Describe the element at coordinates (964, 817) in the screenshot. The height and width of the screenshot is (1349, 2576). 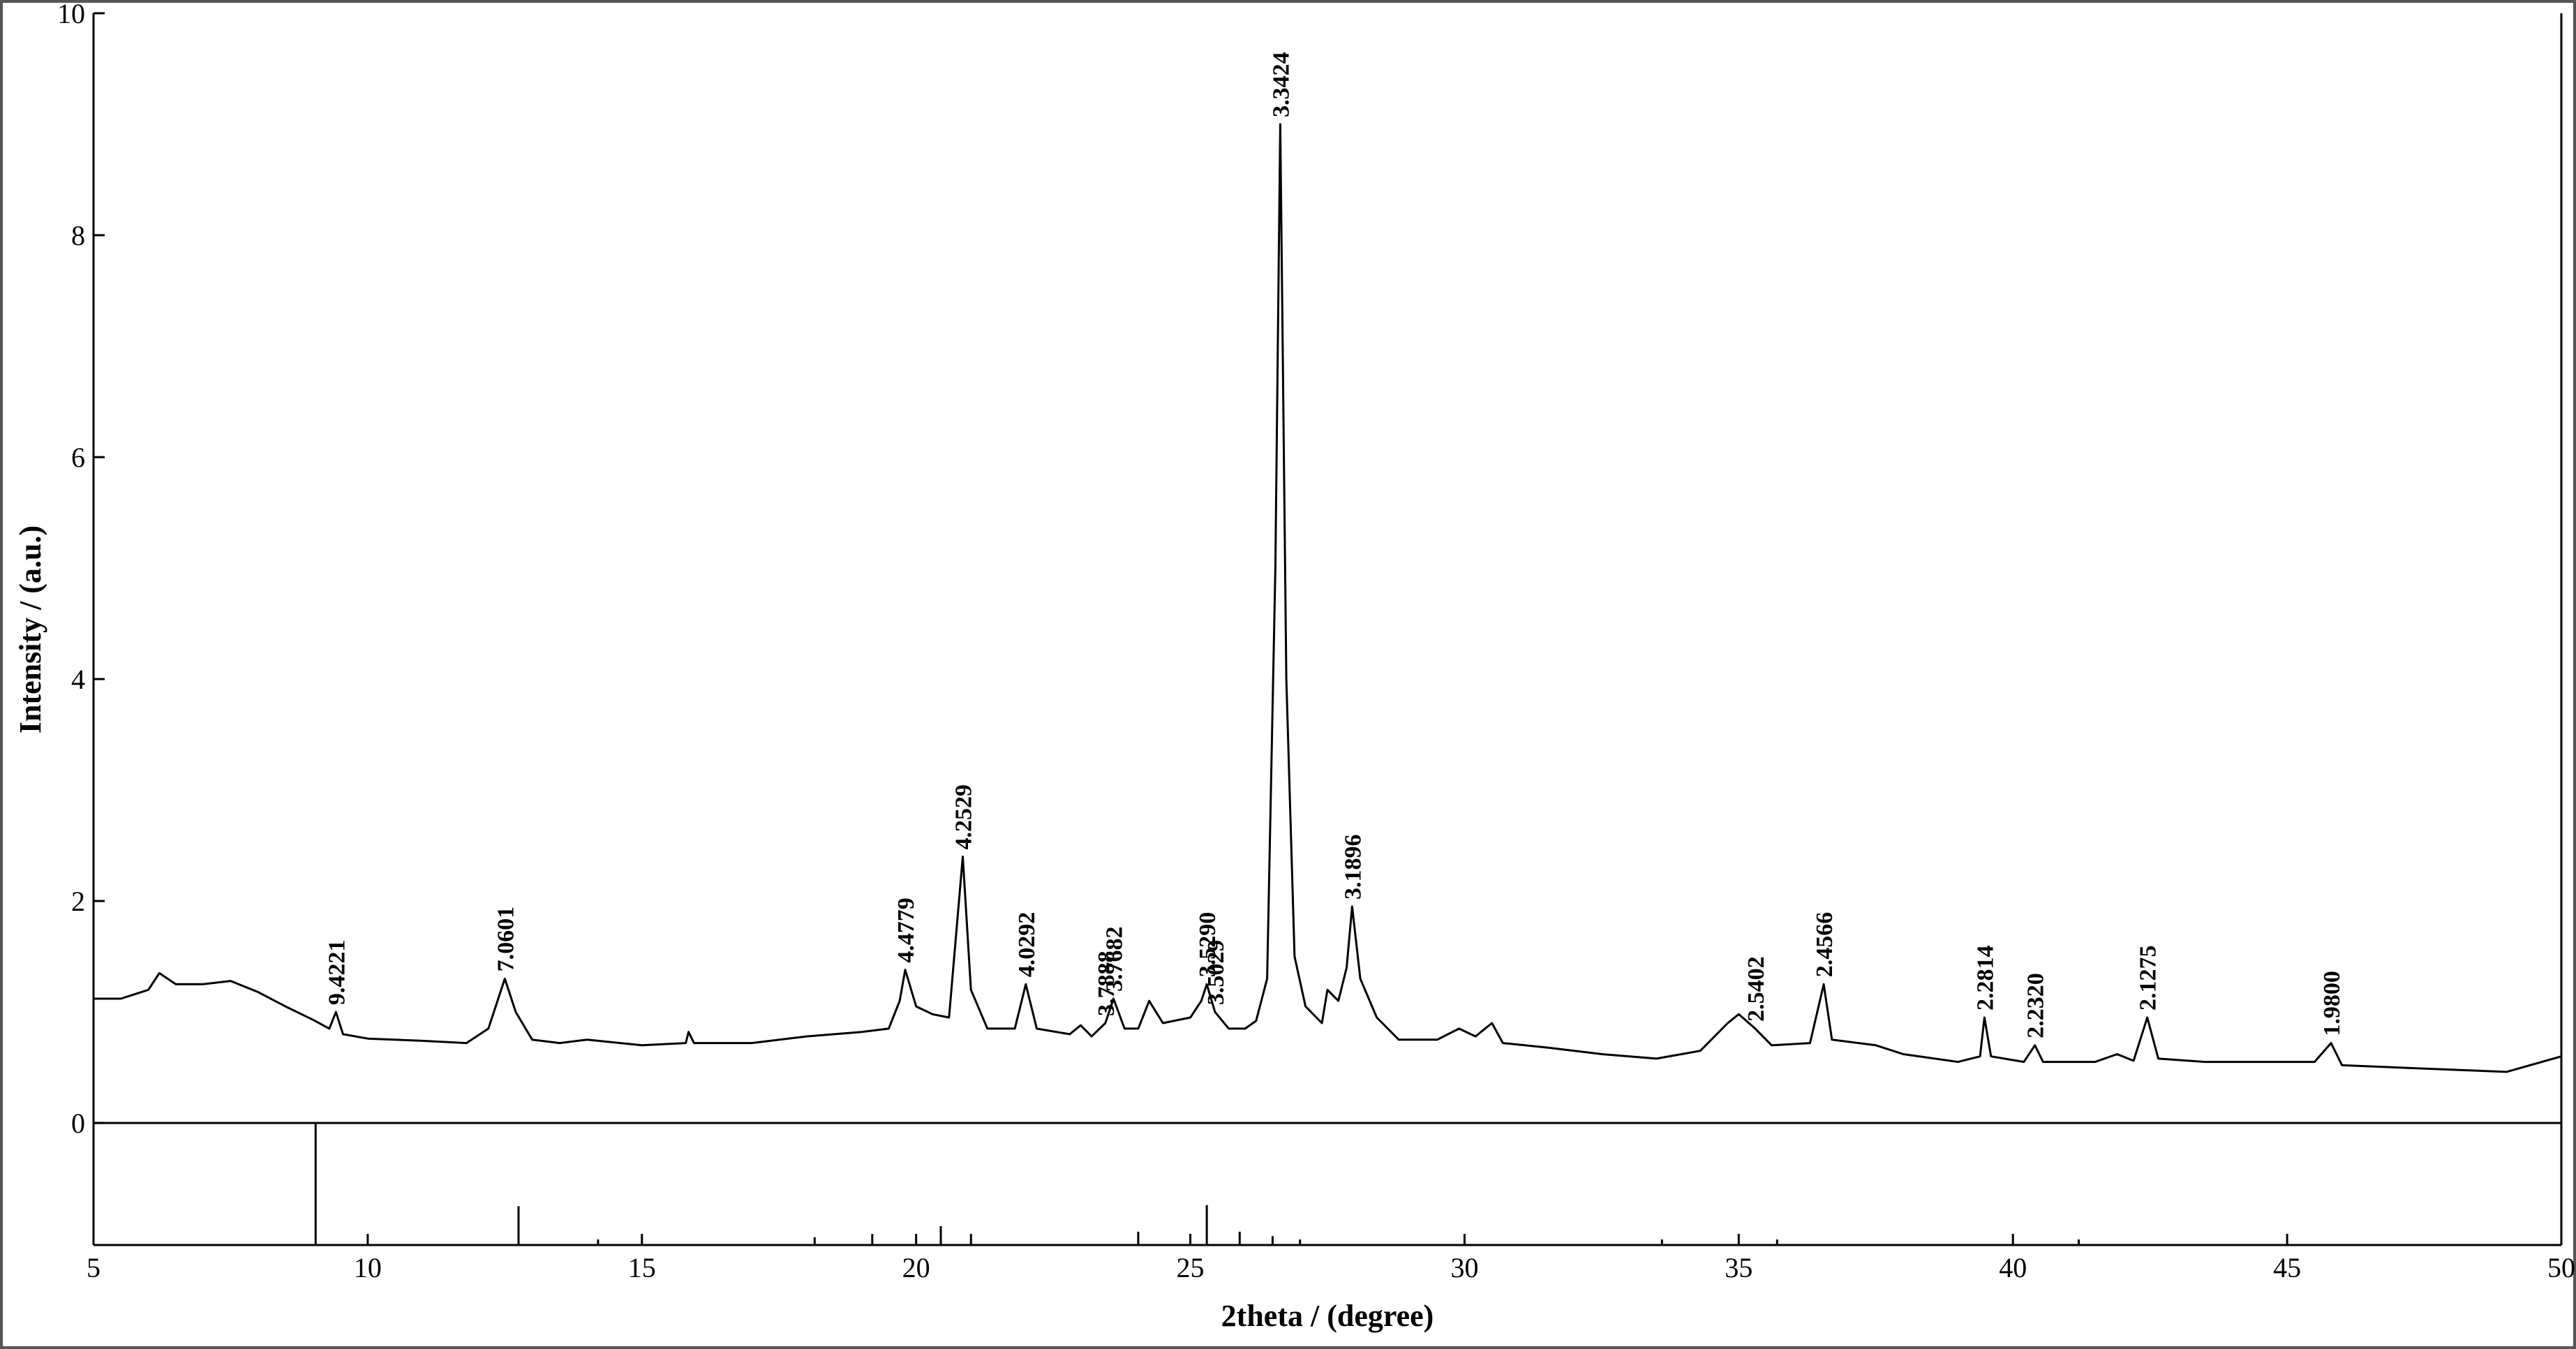
I see `peak-label: 4.2529` at that location.